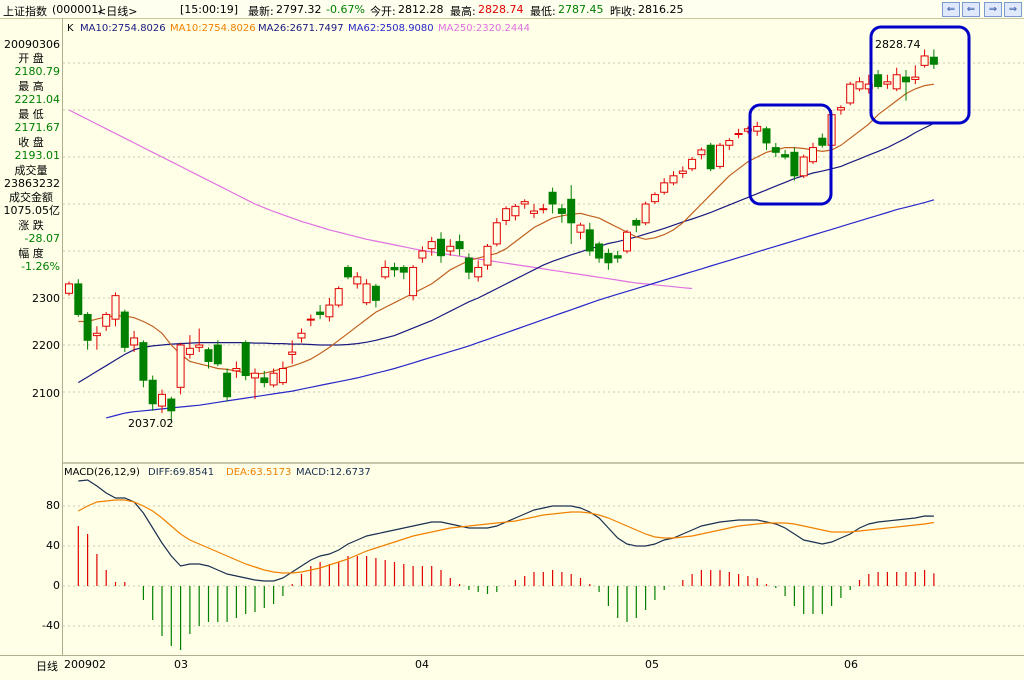 The image size is (1024, 680). Describe the element at coordinates (32, 44) in the screenshot. I see `info-date: 20090306` at that location.